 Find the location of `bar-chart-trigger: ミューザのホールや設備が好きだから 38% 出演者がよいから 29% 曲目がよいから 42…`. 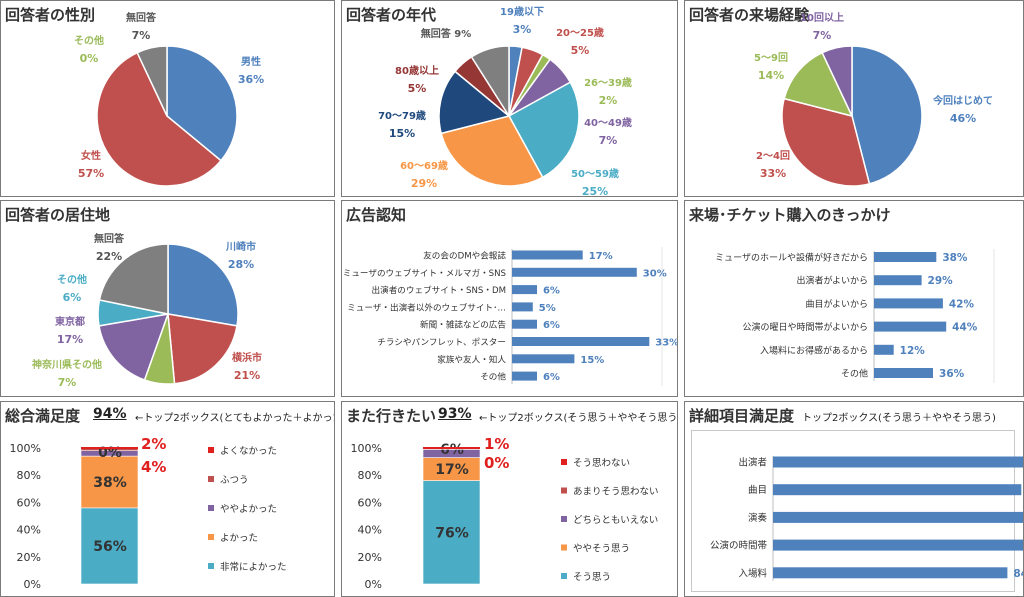

bar-chart-trigger: ミューザのホールや設備が好きだから 38% 出演者がよいから 29% 曲目がよいから 42… is located at coordinates (855, 316).